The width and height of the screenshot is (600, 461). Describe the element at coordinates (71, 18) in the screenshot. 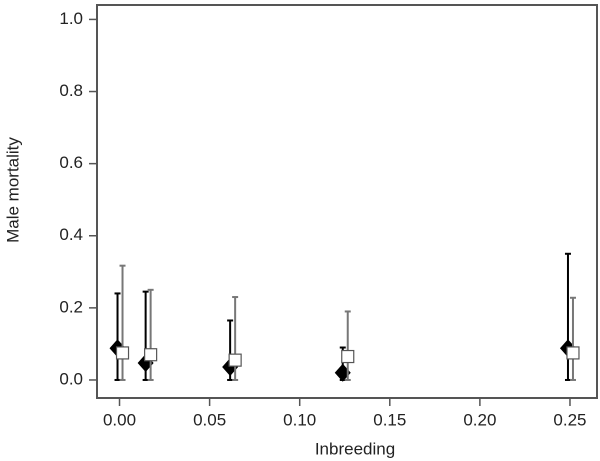

I see `y-tick-label: 1.0` at that location.